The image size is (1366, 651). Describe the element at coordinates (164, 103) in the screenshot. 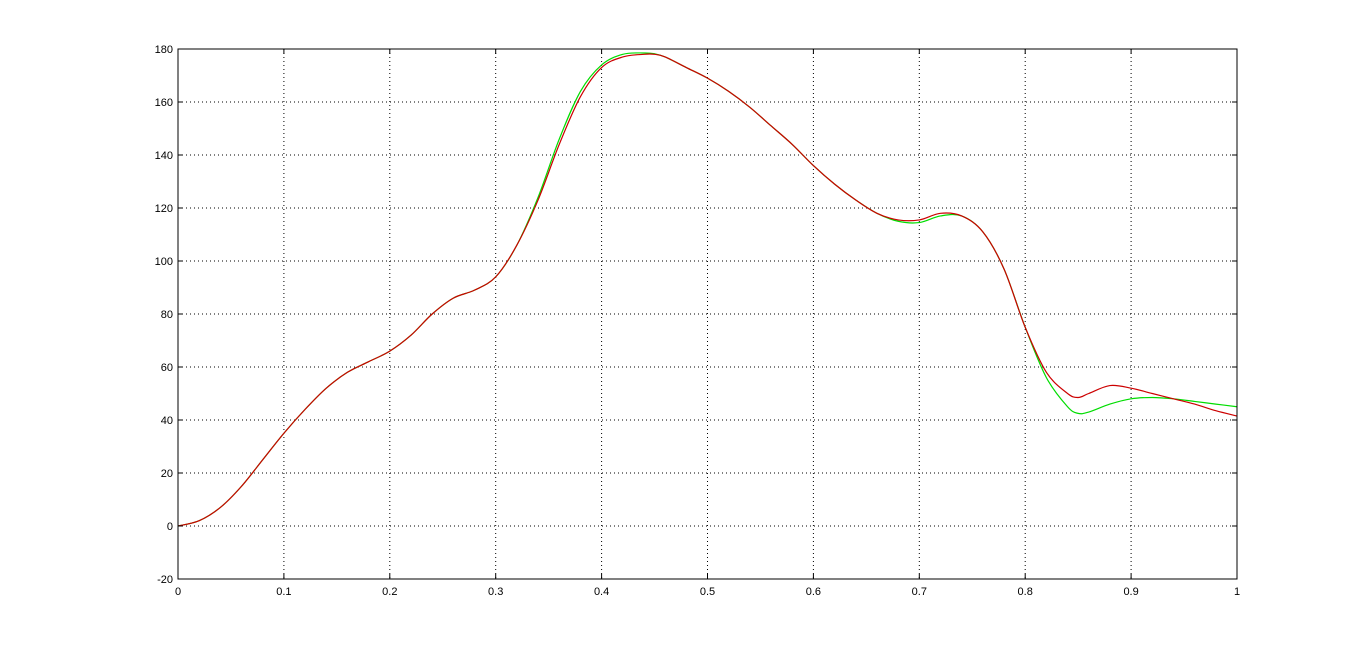

I see `y-tick-label: 160` at that location.